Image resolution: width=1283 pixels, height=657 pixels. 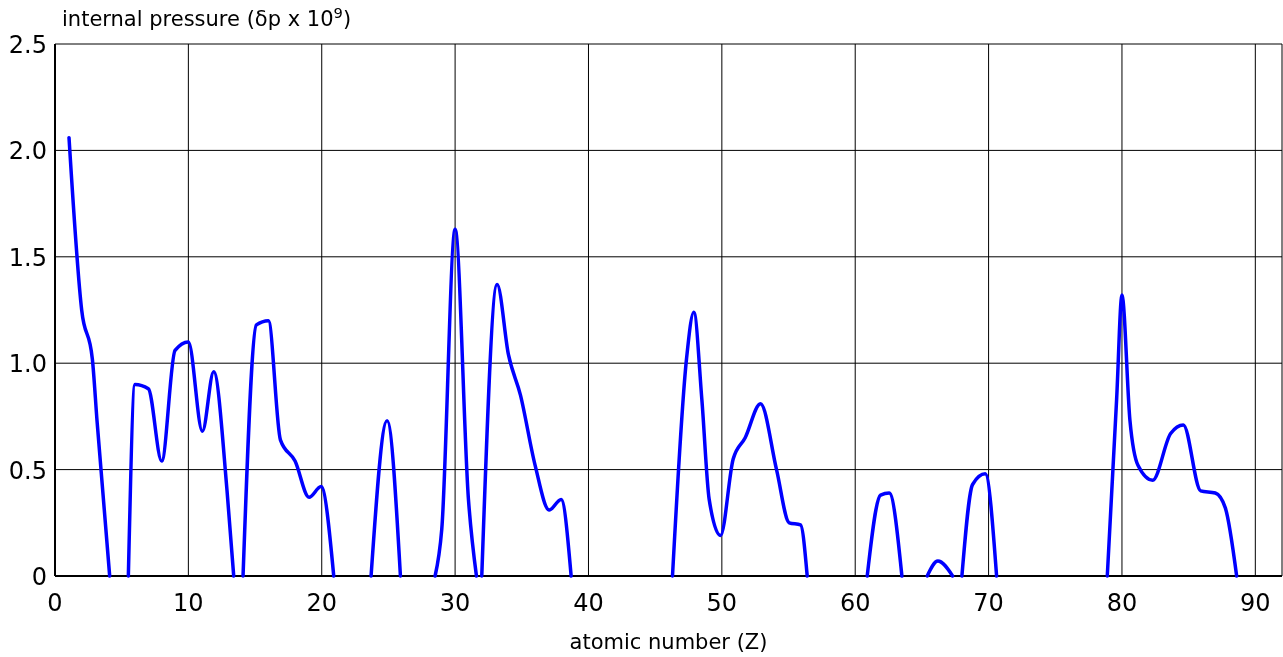 I want to click on x-tick-label: 80, so click(x=1122, y=603).